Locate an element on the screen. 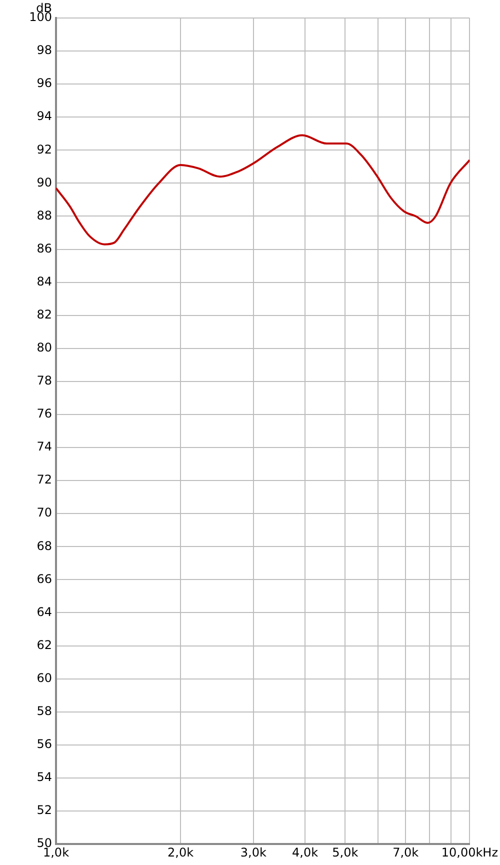 This screenshot has height=865, width=500. y-tick-label: 70 is located at coordinates (44, 513).